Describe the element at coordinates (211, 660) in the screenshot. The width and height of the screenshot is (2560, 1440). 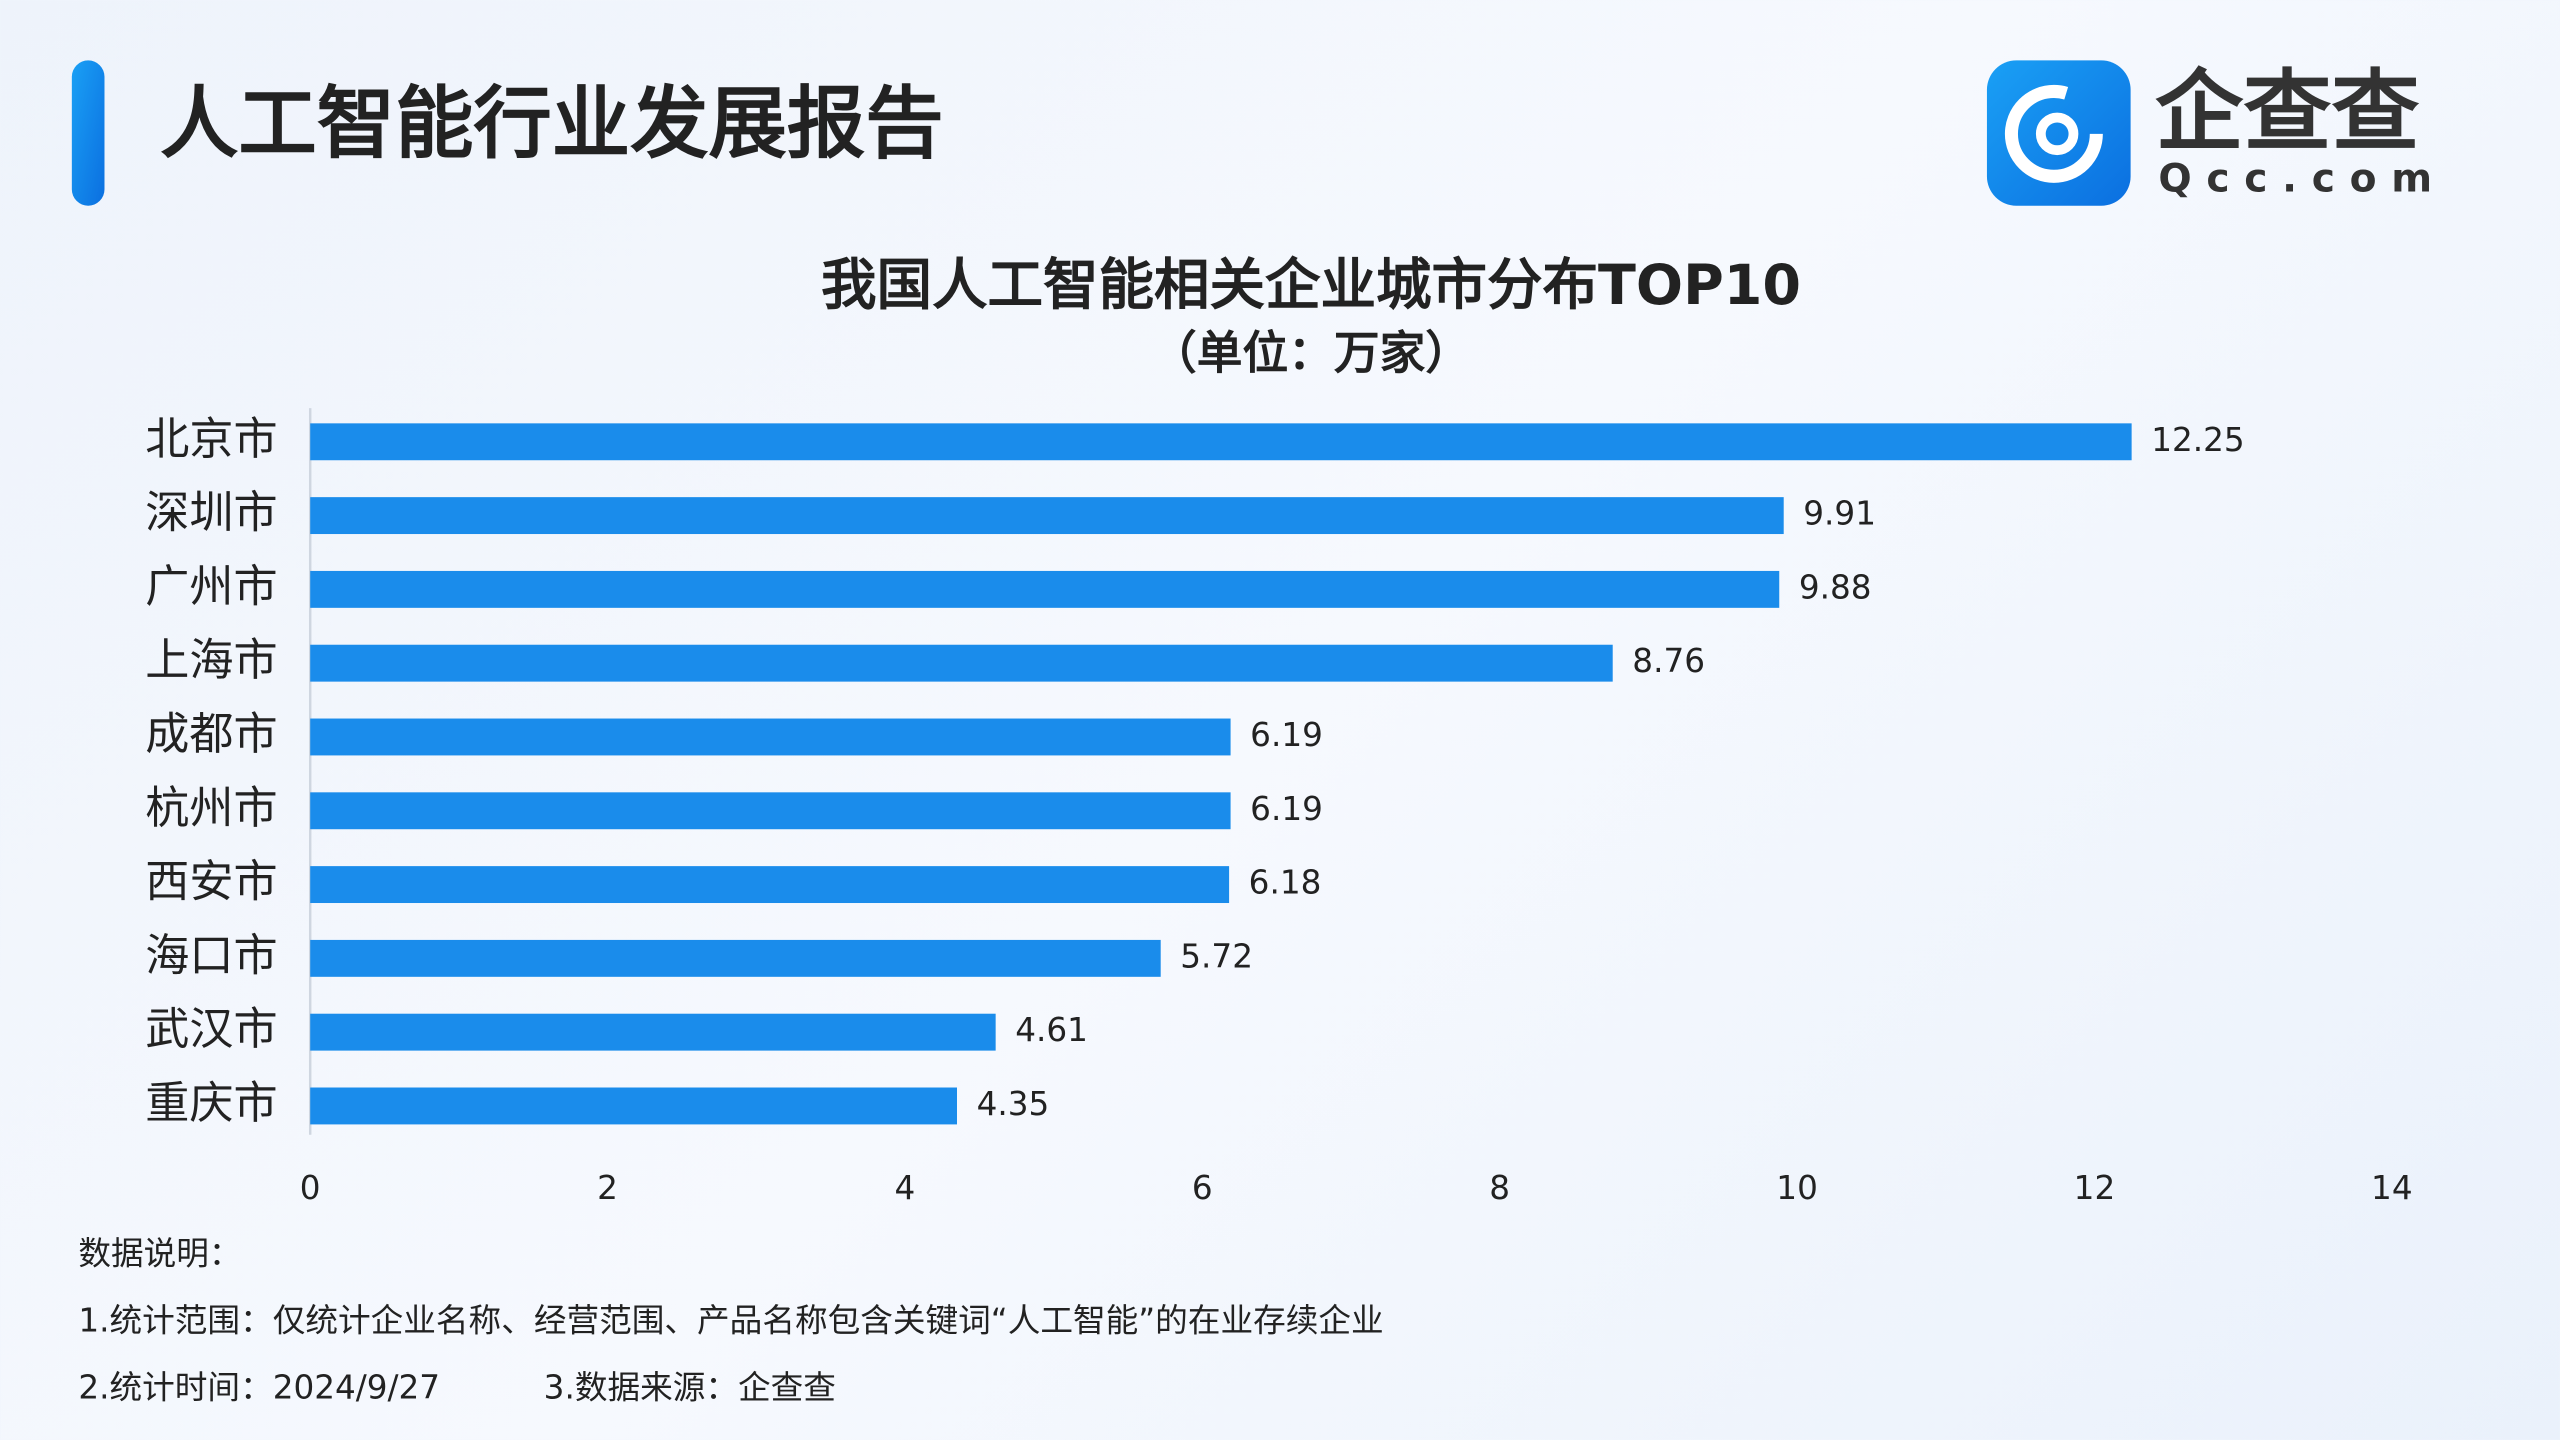
I see `y-tick-label: 上海市` at that location.